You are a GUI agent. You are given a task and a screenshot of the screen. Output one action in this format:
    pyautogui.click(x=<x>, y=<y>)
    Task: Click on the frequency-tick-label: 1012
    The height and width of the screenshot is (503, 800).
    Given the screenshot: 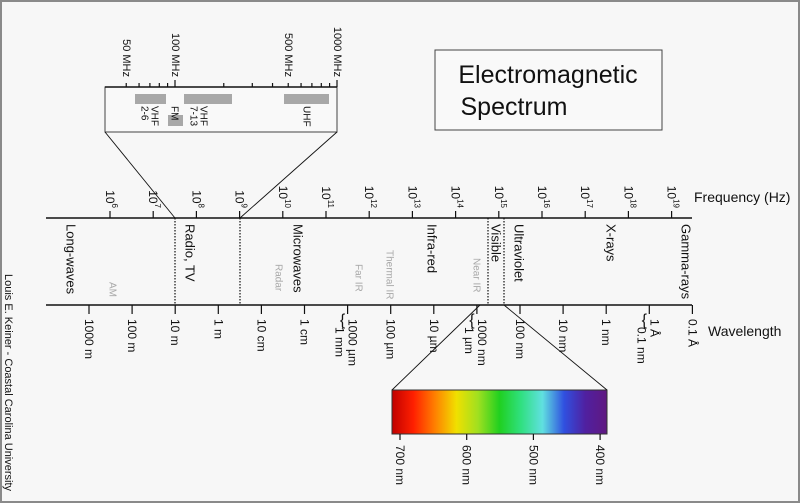 What is the action you would take?
    pyautogui.click(x=370, y=197)
    